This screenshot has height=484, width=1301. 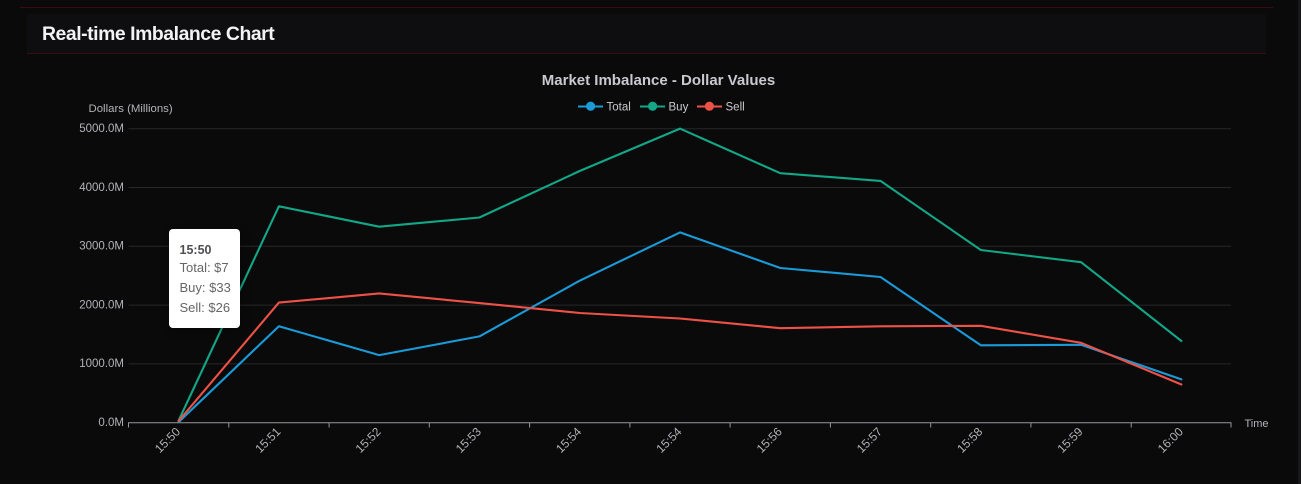 What do you see at coordinates (1257, 424) in the screenshot?
I see `svg-text: Time` at bounding box center [1257, 424].